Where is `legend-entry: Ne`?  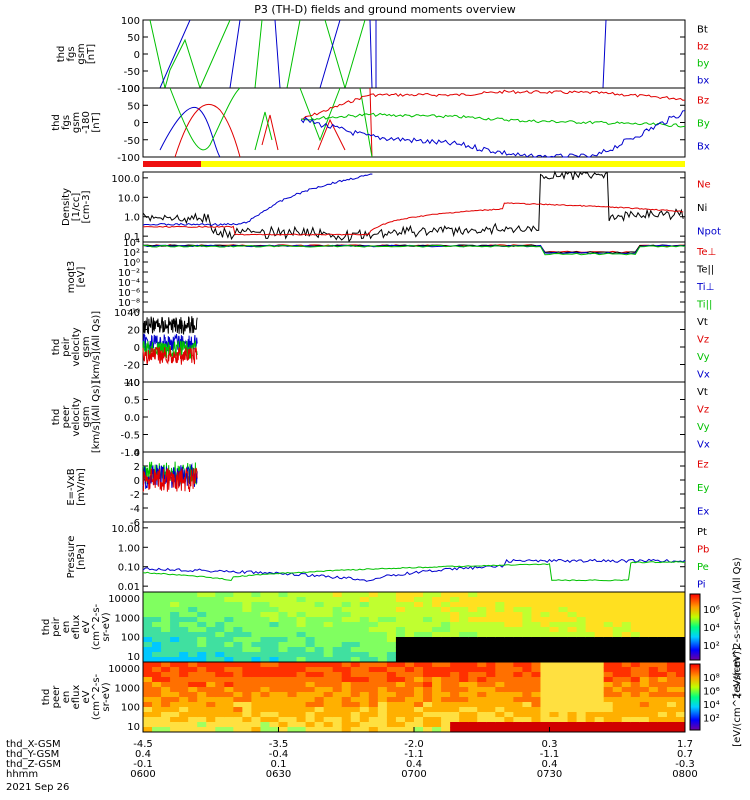
legend-entry: Ne is located at coordinates (704, 185).